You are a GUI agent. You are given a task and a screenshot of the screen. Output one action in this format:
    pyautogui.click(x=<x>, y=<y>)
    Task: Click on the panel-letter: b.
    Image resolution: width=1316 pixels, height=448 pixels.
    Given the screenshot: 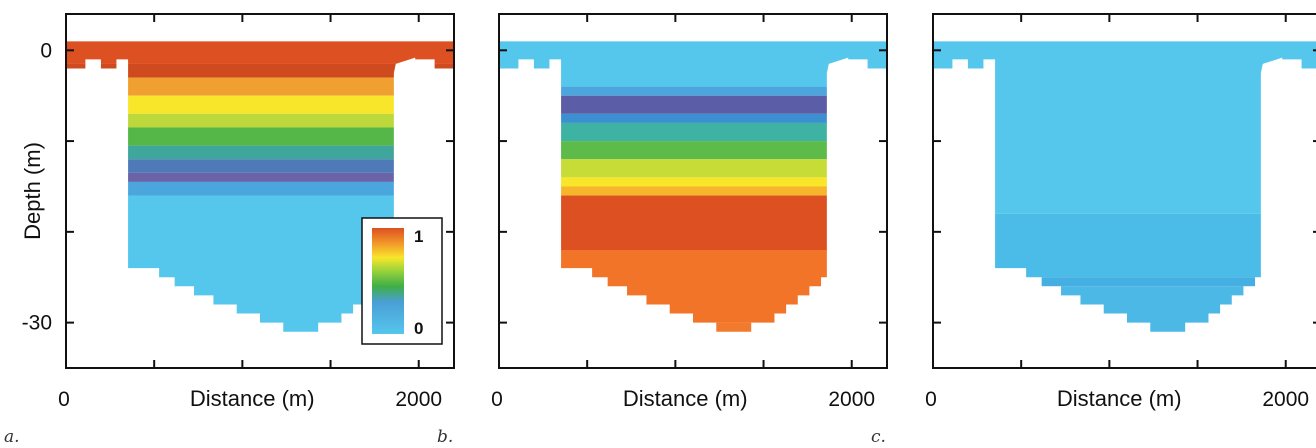 What is the action you would take?
    pyautogui.click(x=445, y=437)
    